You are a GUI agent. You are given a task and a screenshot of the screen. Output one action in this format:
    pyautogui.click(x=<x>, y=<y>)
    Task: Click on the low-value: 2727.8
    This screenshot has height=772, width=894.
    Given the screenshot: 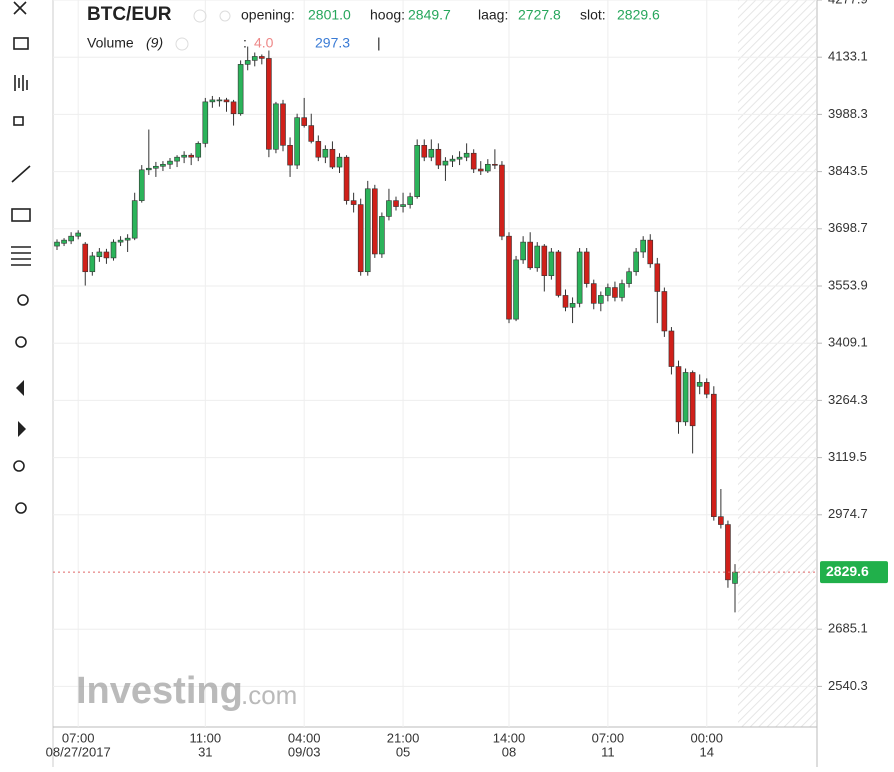 What is the action you would take?
    pyautogui.click(x=539, y=15)
    